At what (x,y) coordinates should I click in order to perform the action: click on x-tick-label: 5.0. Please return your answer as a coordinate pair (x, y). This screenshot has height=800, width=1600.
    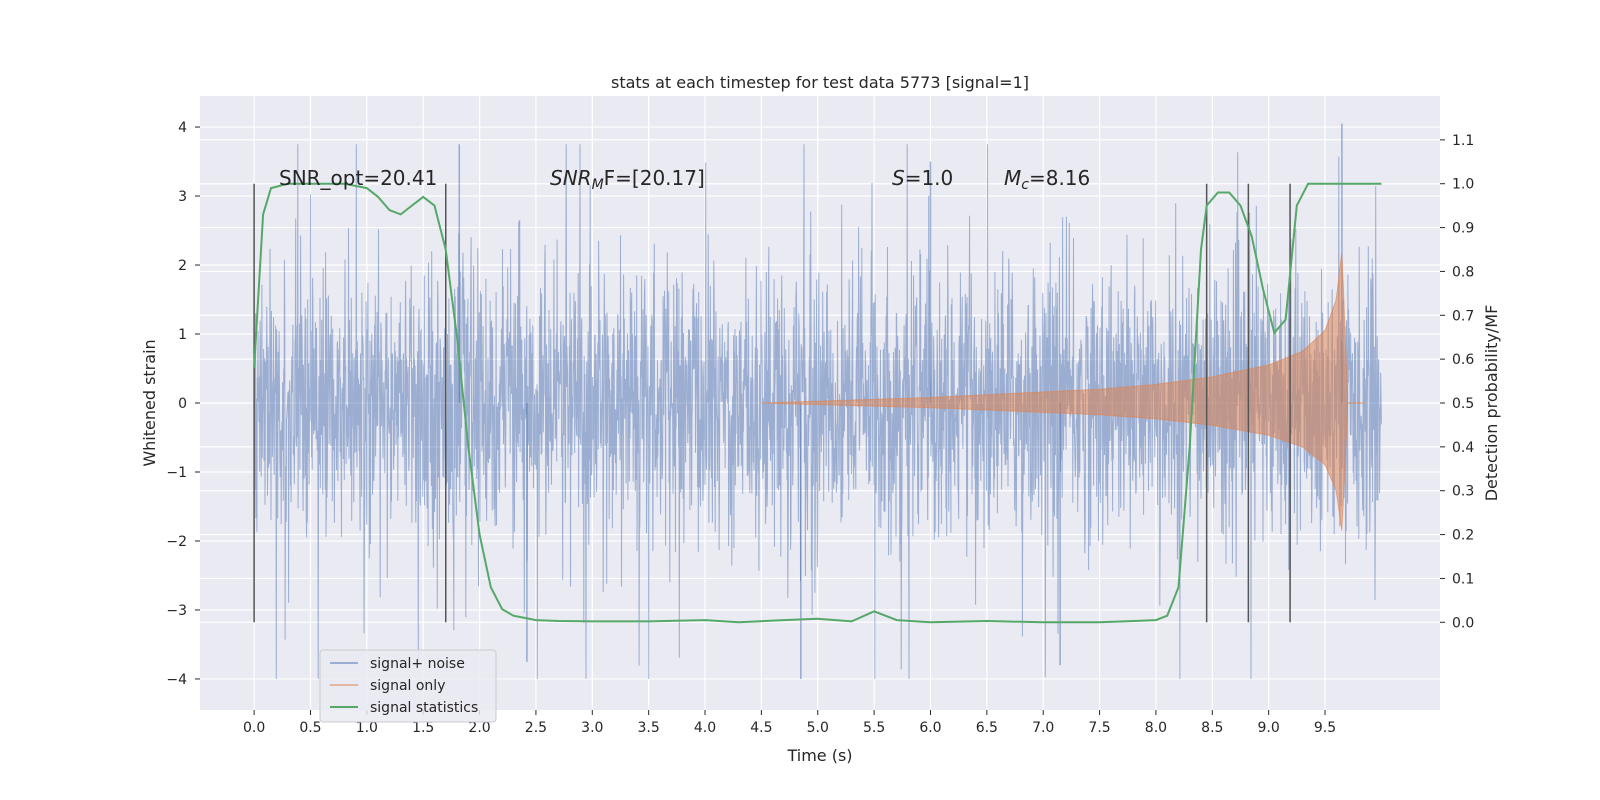
    Looking at the image, I should click on (818, 728).